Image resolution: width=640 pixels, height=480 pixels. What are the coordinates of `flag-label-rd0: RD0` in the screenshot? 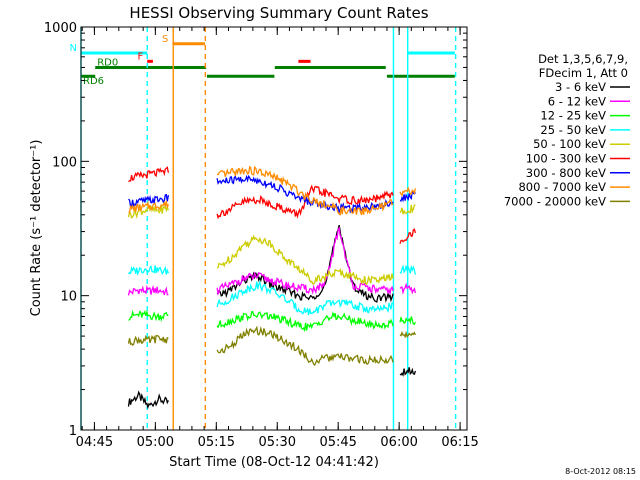 It's located at (107, 62).